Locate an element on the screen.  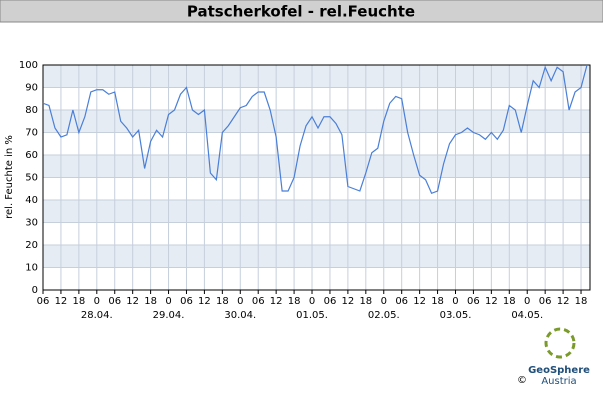
logo: GeoSphere Austria © is located at coordinates (553, 357).